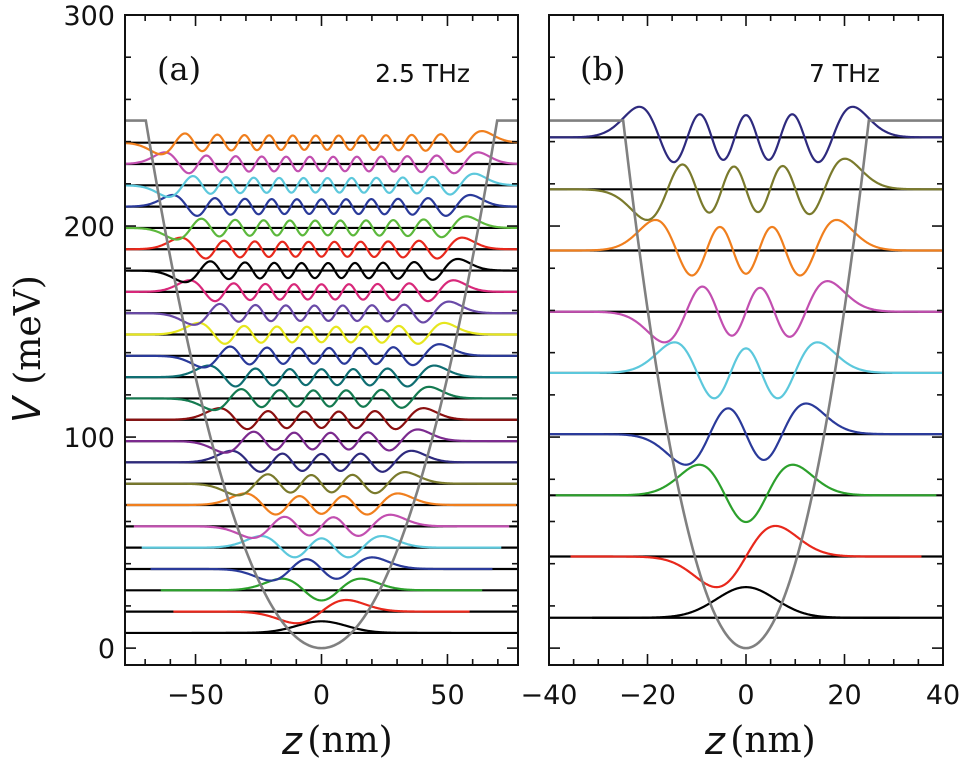  Describe the element at coordinates (89, 227) in the screenshot. I see `y-tick-label: 200` at that location.